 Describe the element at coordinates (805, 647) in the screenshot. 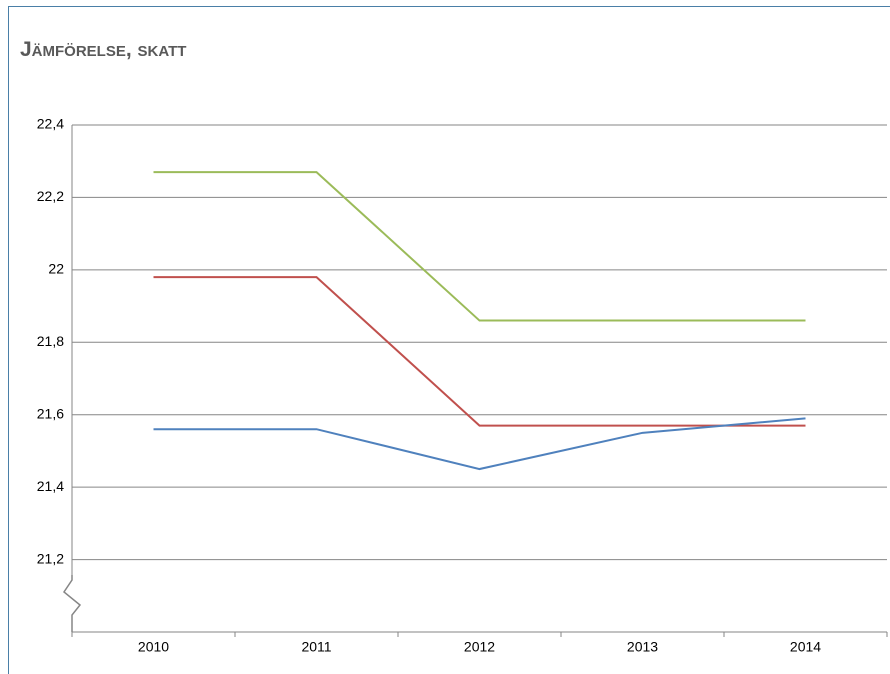

I see `x-tick-label: 2014` at that location.